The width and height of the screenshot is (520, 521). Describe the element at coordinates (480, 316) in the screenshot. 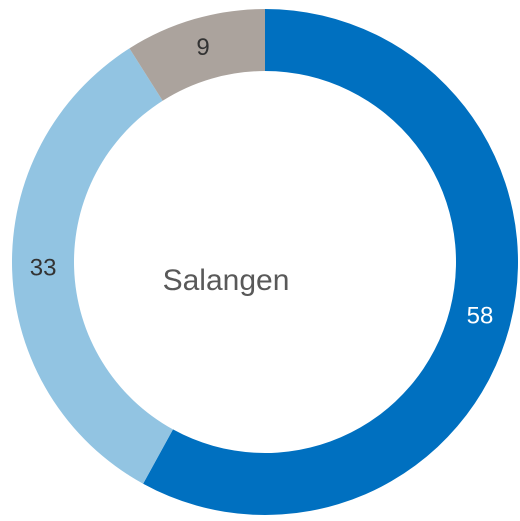

I see `value-label: 58` at that location.